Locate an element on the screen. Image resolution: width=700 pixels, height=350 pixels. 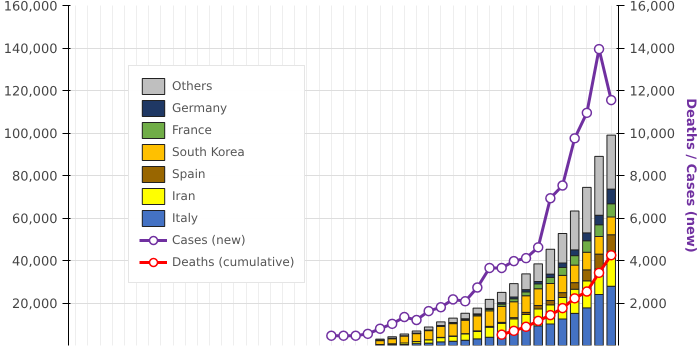
y-tick-label: 160,000 is located at coordinates (31, 7).